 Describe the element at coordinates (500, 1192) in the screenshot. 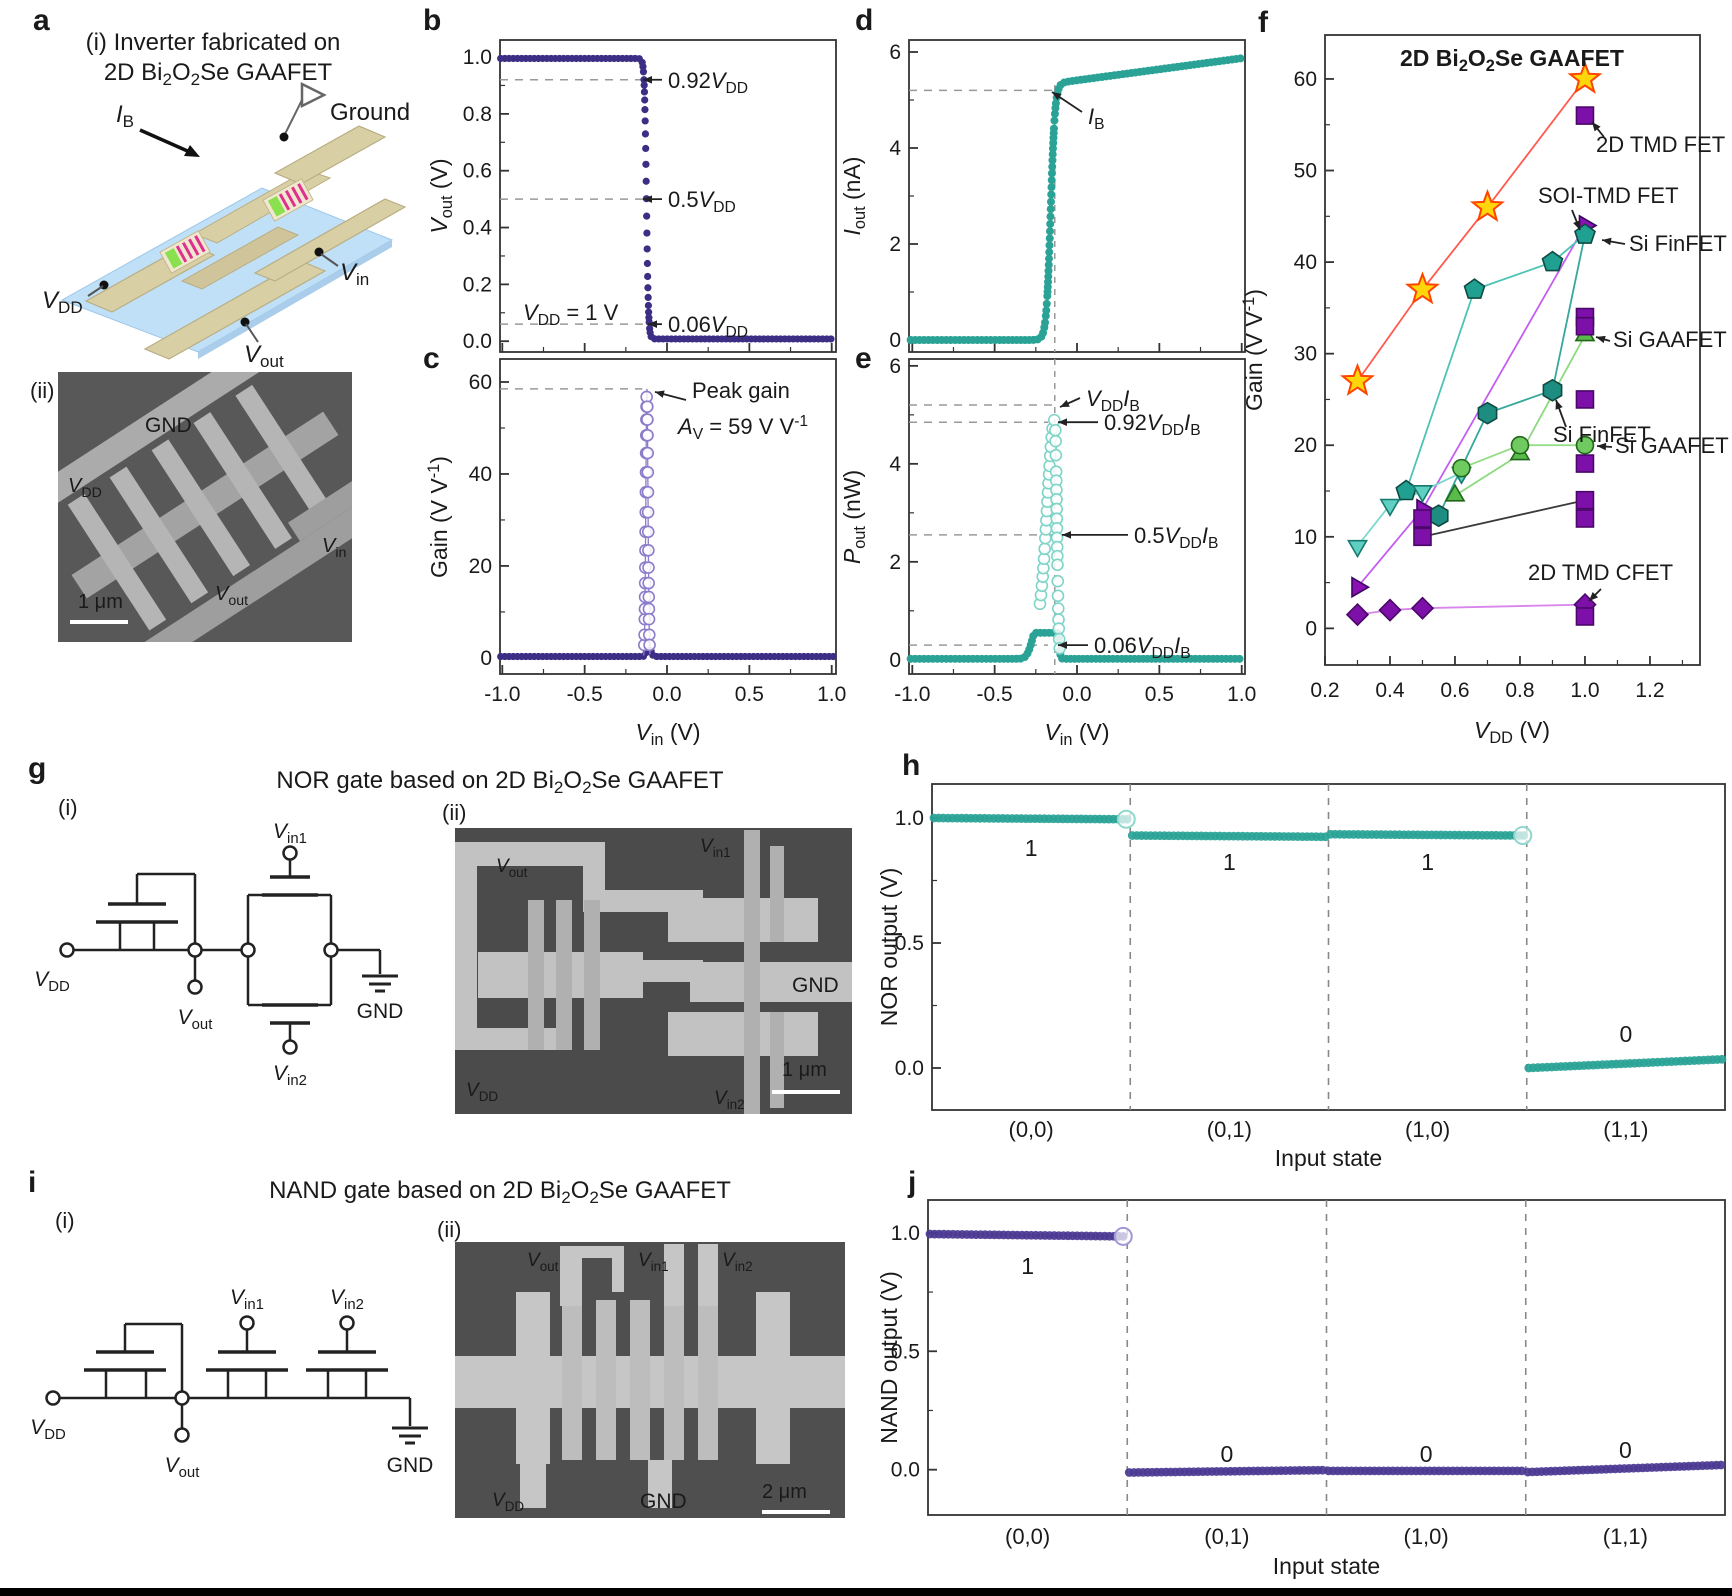

I see `panel-i-title: NAND gate based on 2D Bi2O2Se GAAFET` at that location.